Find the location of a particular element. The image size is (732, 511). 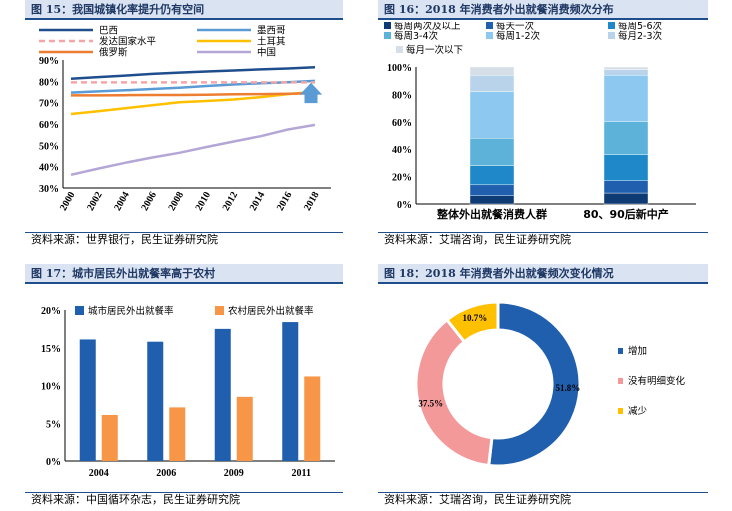

up-arrow-icon is located at coordinates (311, 93).